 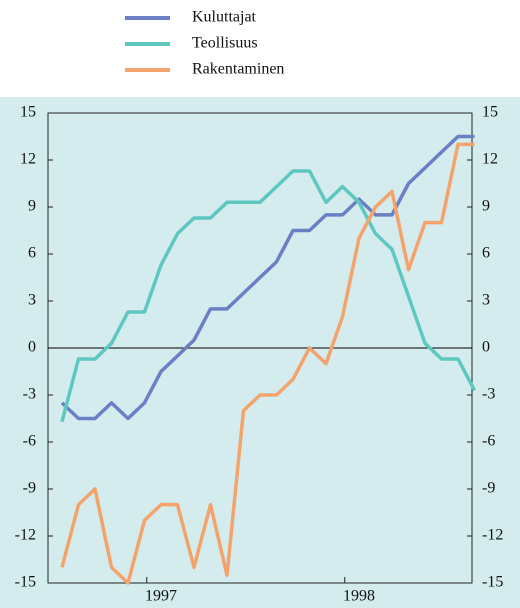 What do you see at coordinates (29, 394) in the screenshot?
I see `y-tick-label: -3` at bounding box center [29, 394].